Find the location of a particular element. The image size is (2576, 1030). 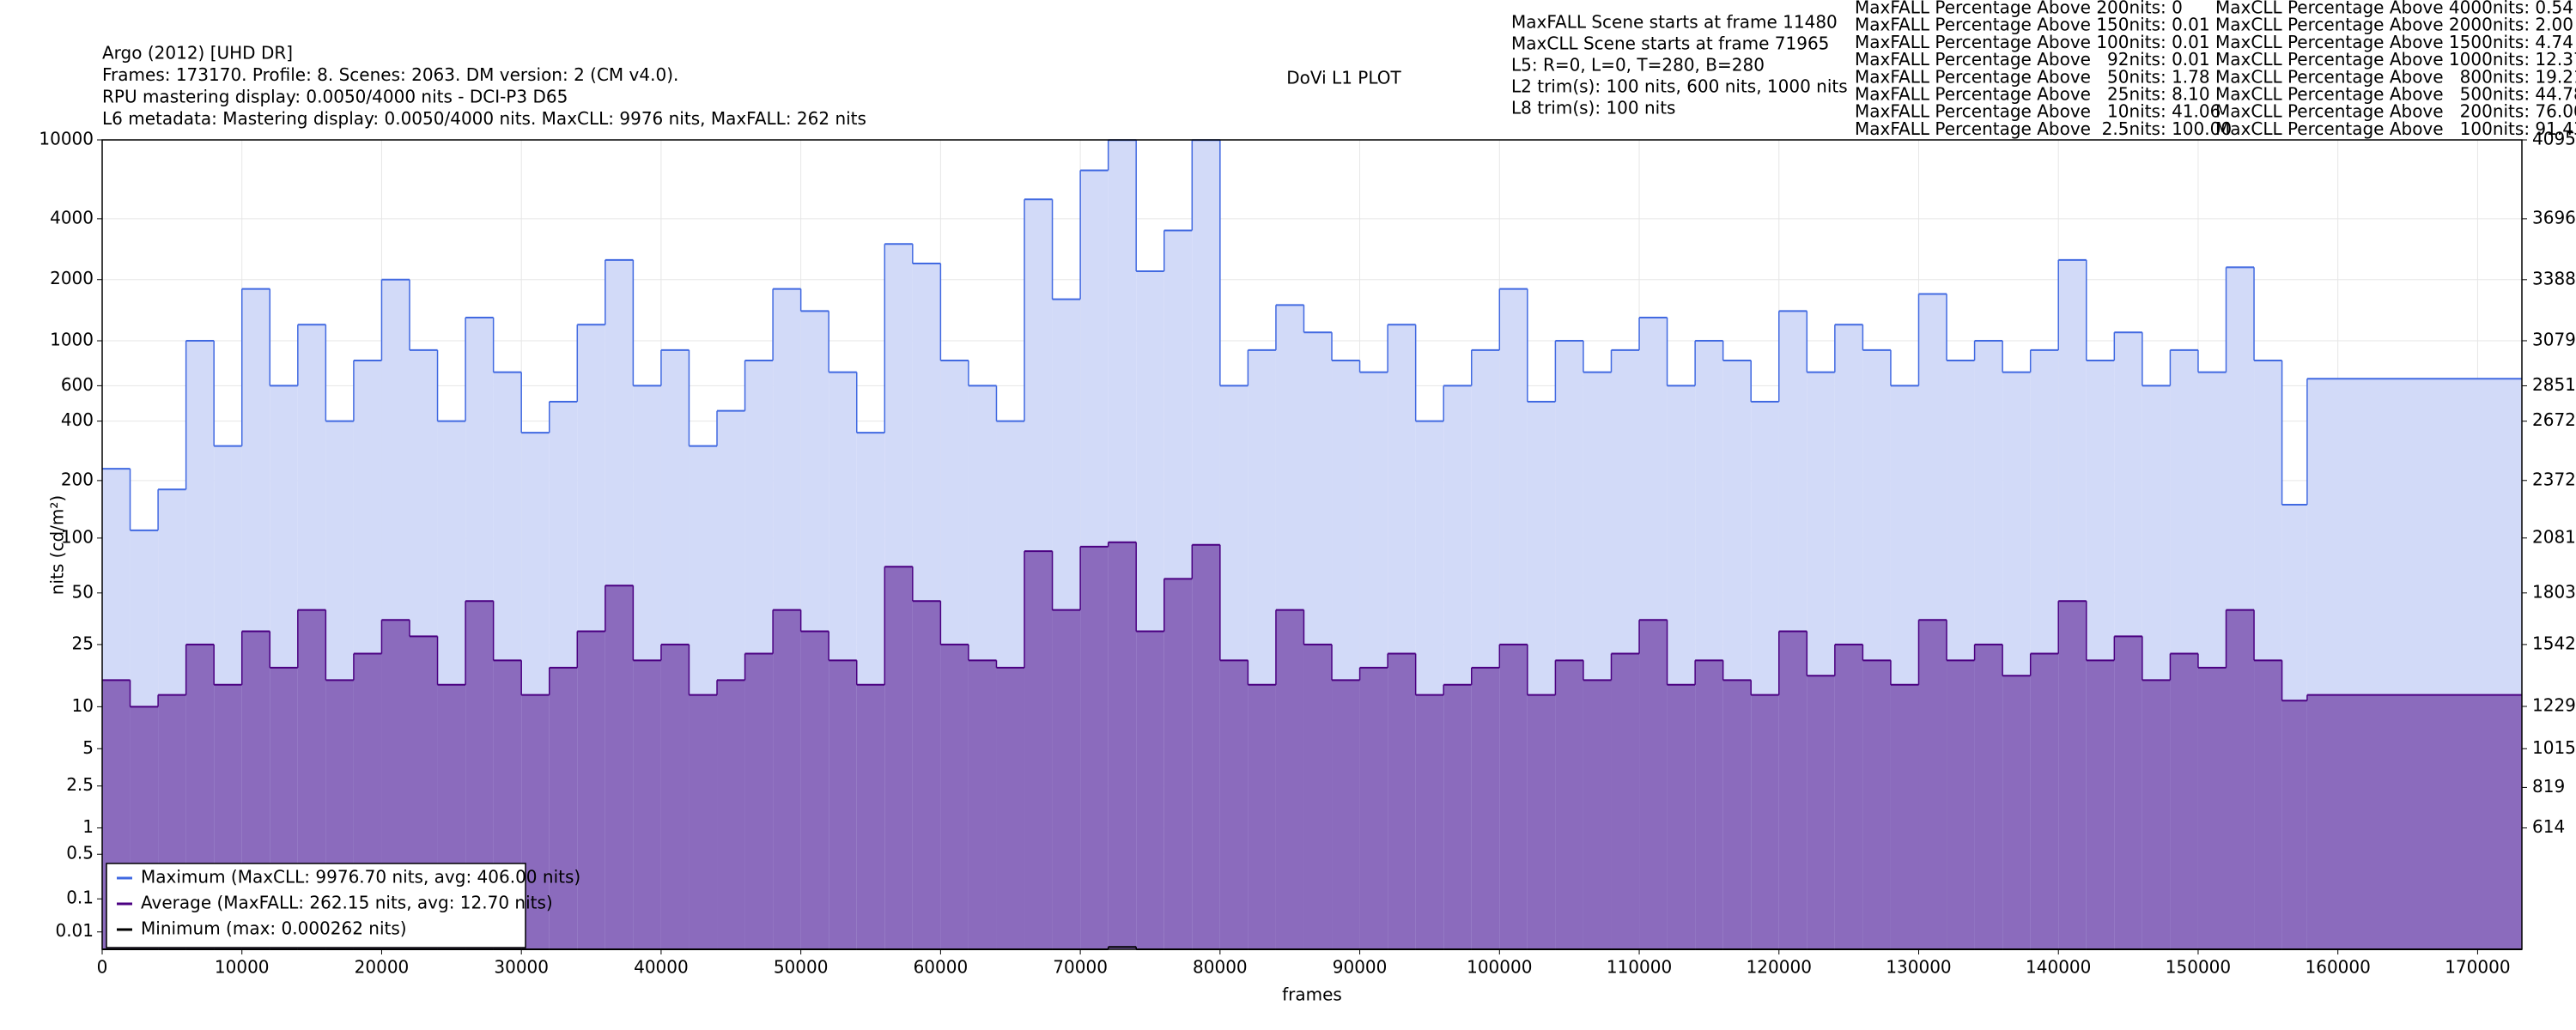

y2-tick-label: 4095 is located at coordinates (2554, 139).